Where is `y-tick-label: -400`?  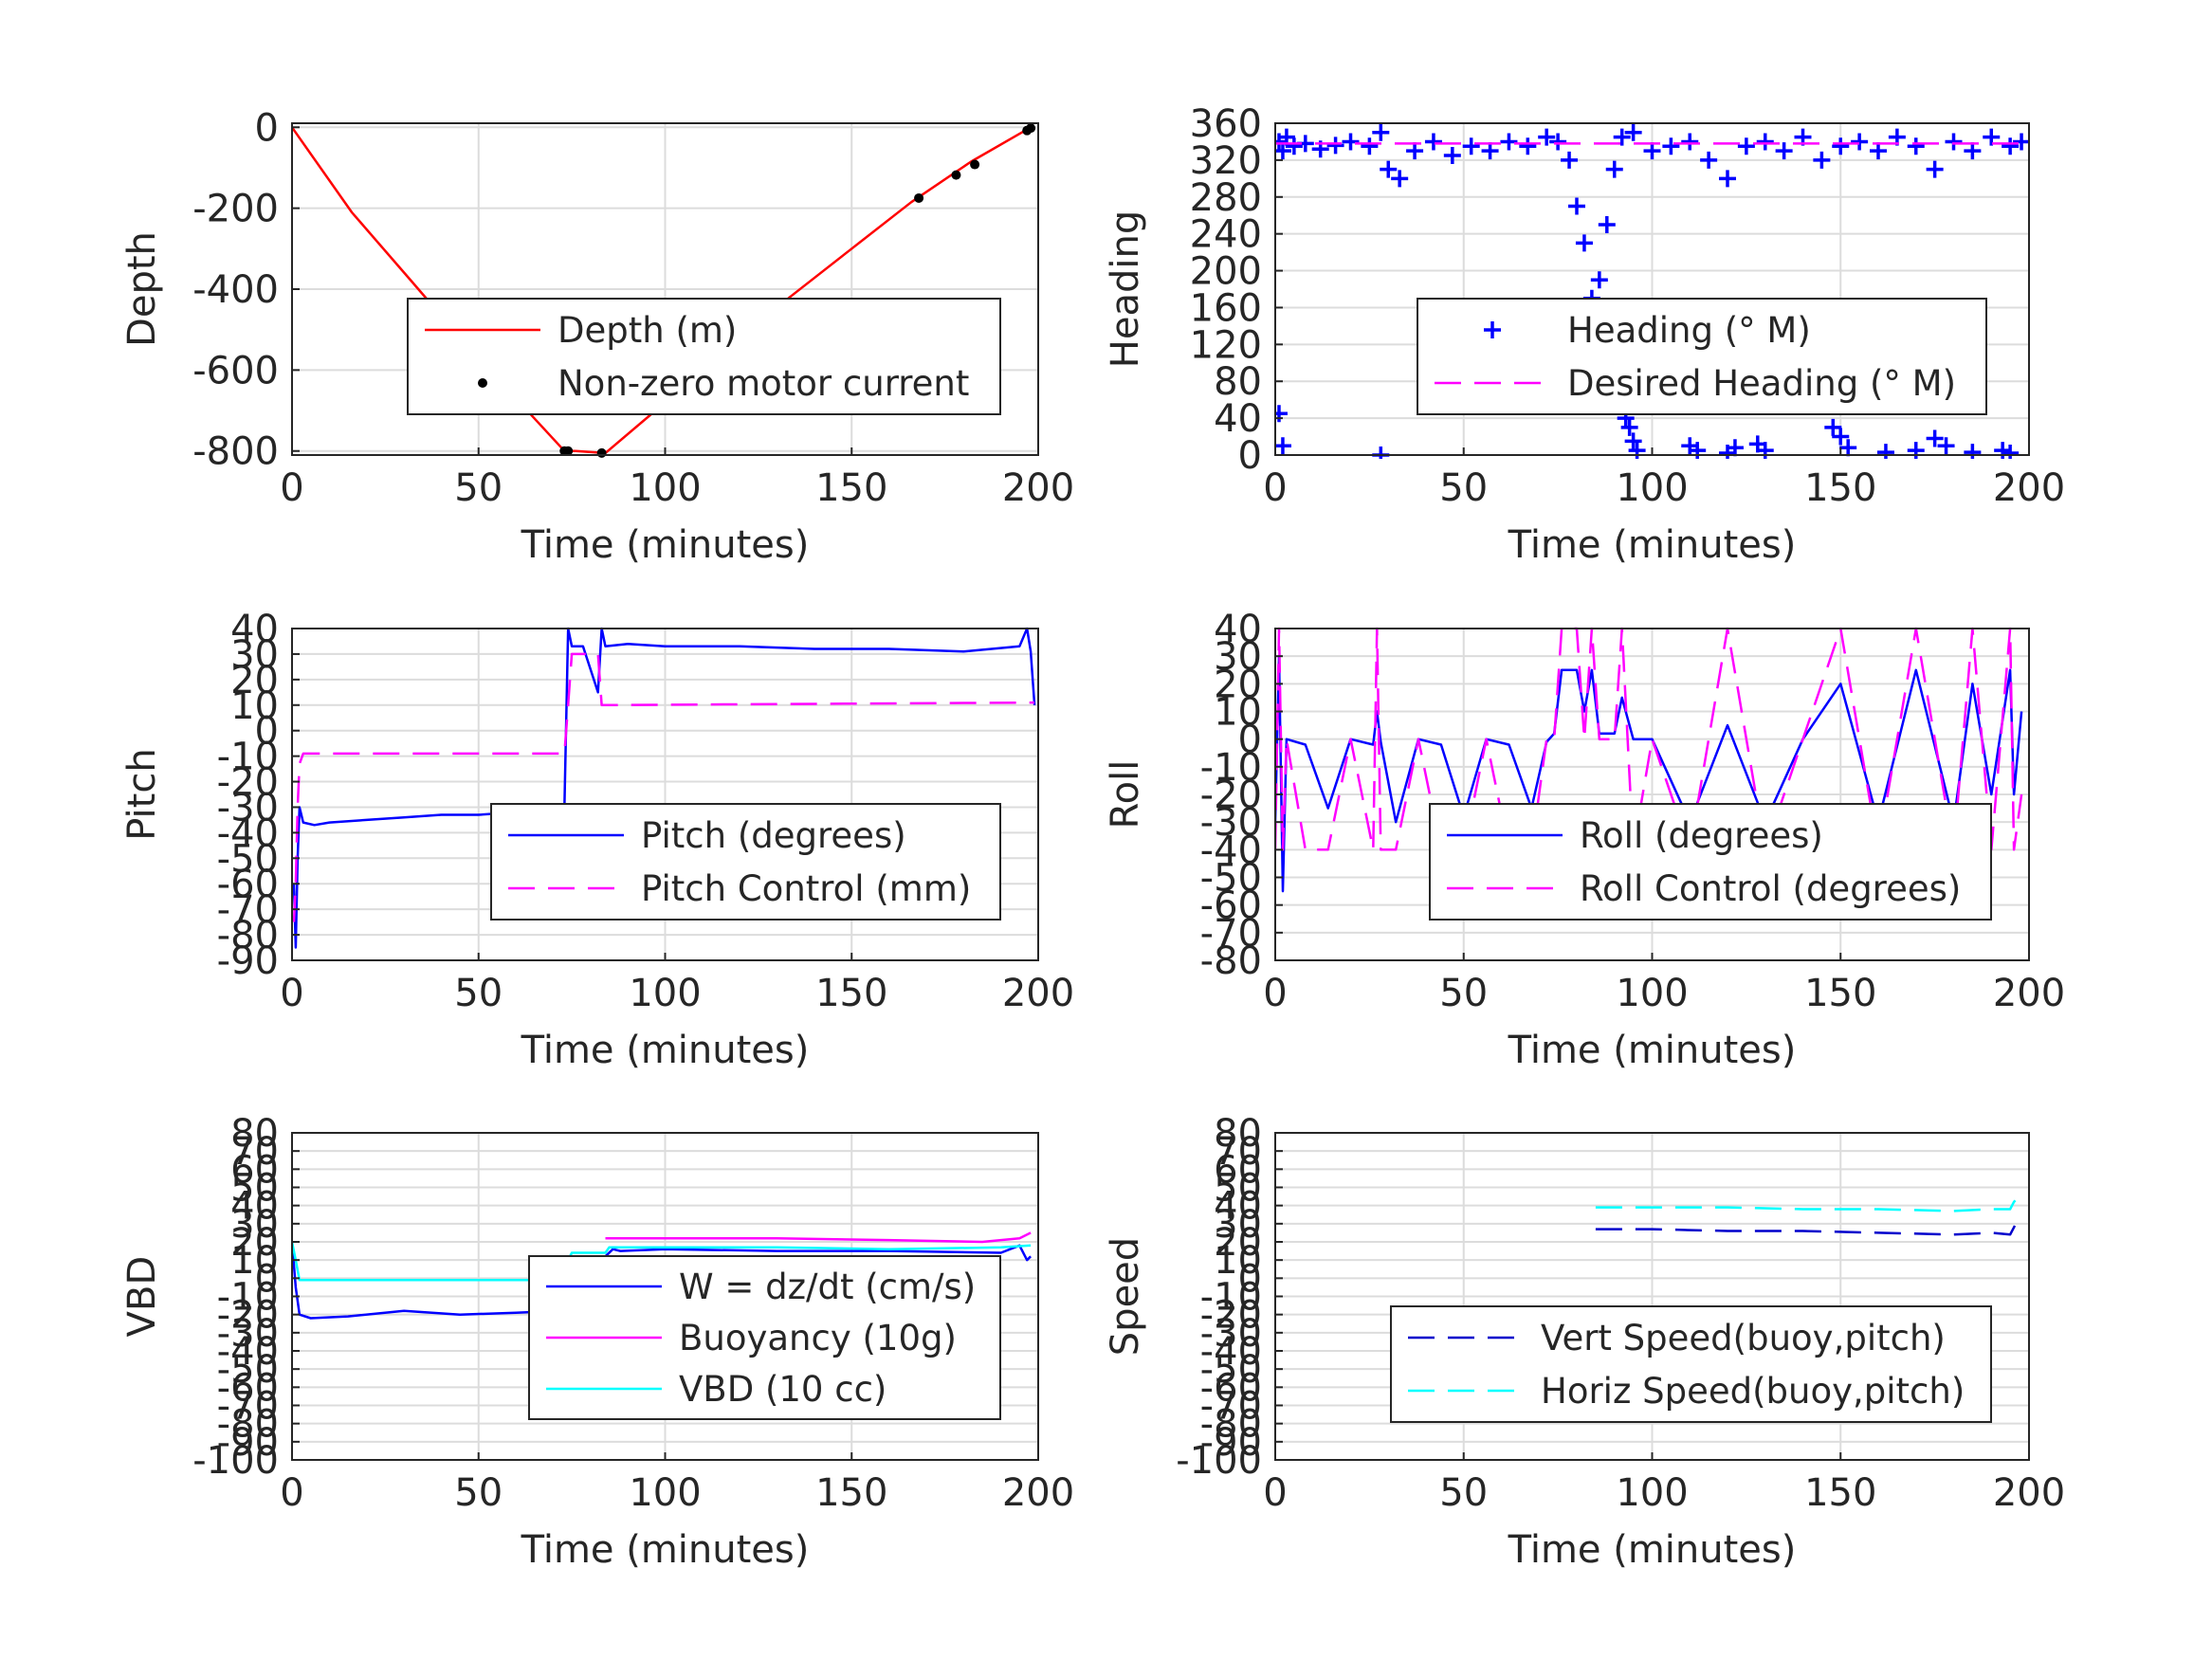
y-tick-label: -400 is located at coordinates (235, 290).